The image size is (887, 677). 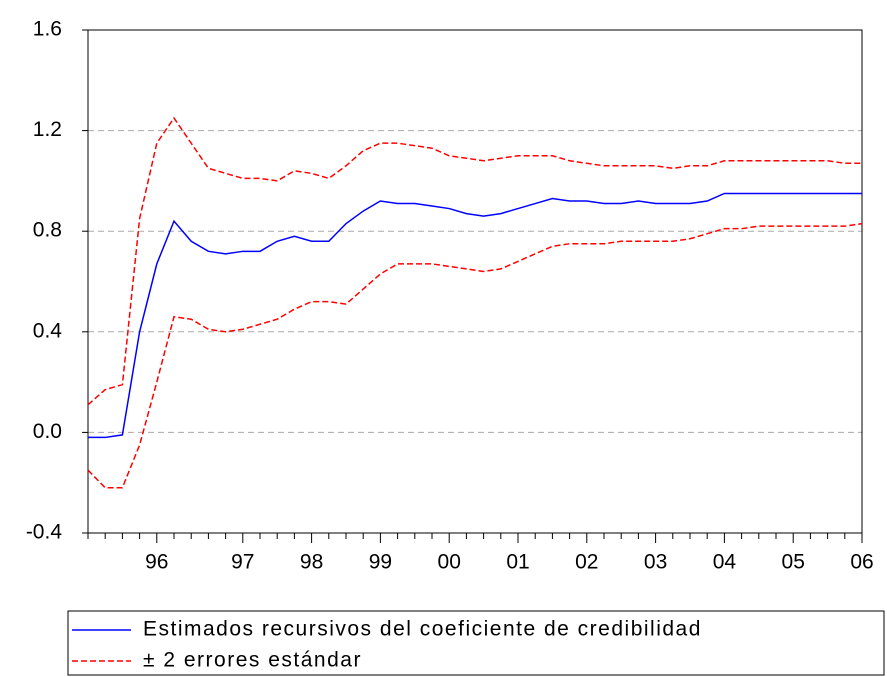 What do you see at coordinates (47, 431) in the screenshot?
I see `y-tick-label: 0.0` at bounding box center [47, 431].